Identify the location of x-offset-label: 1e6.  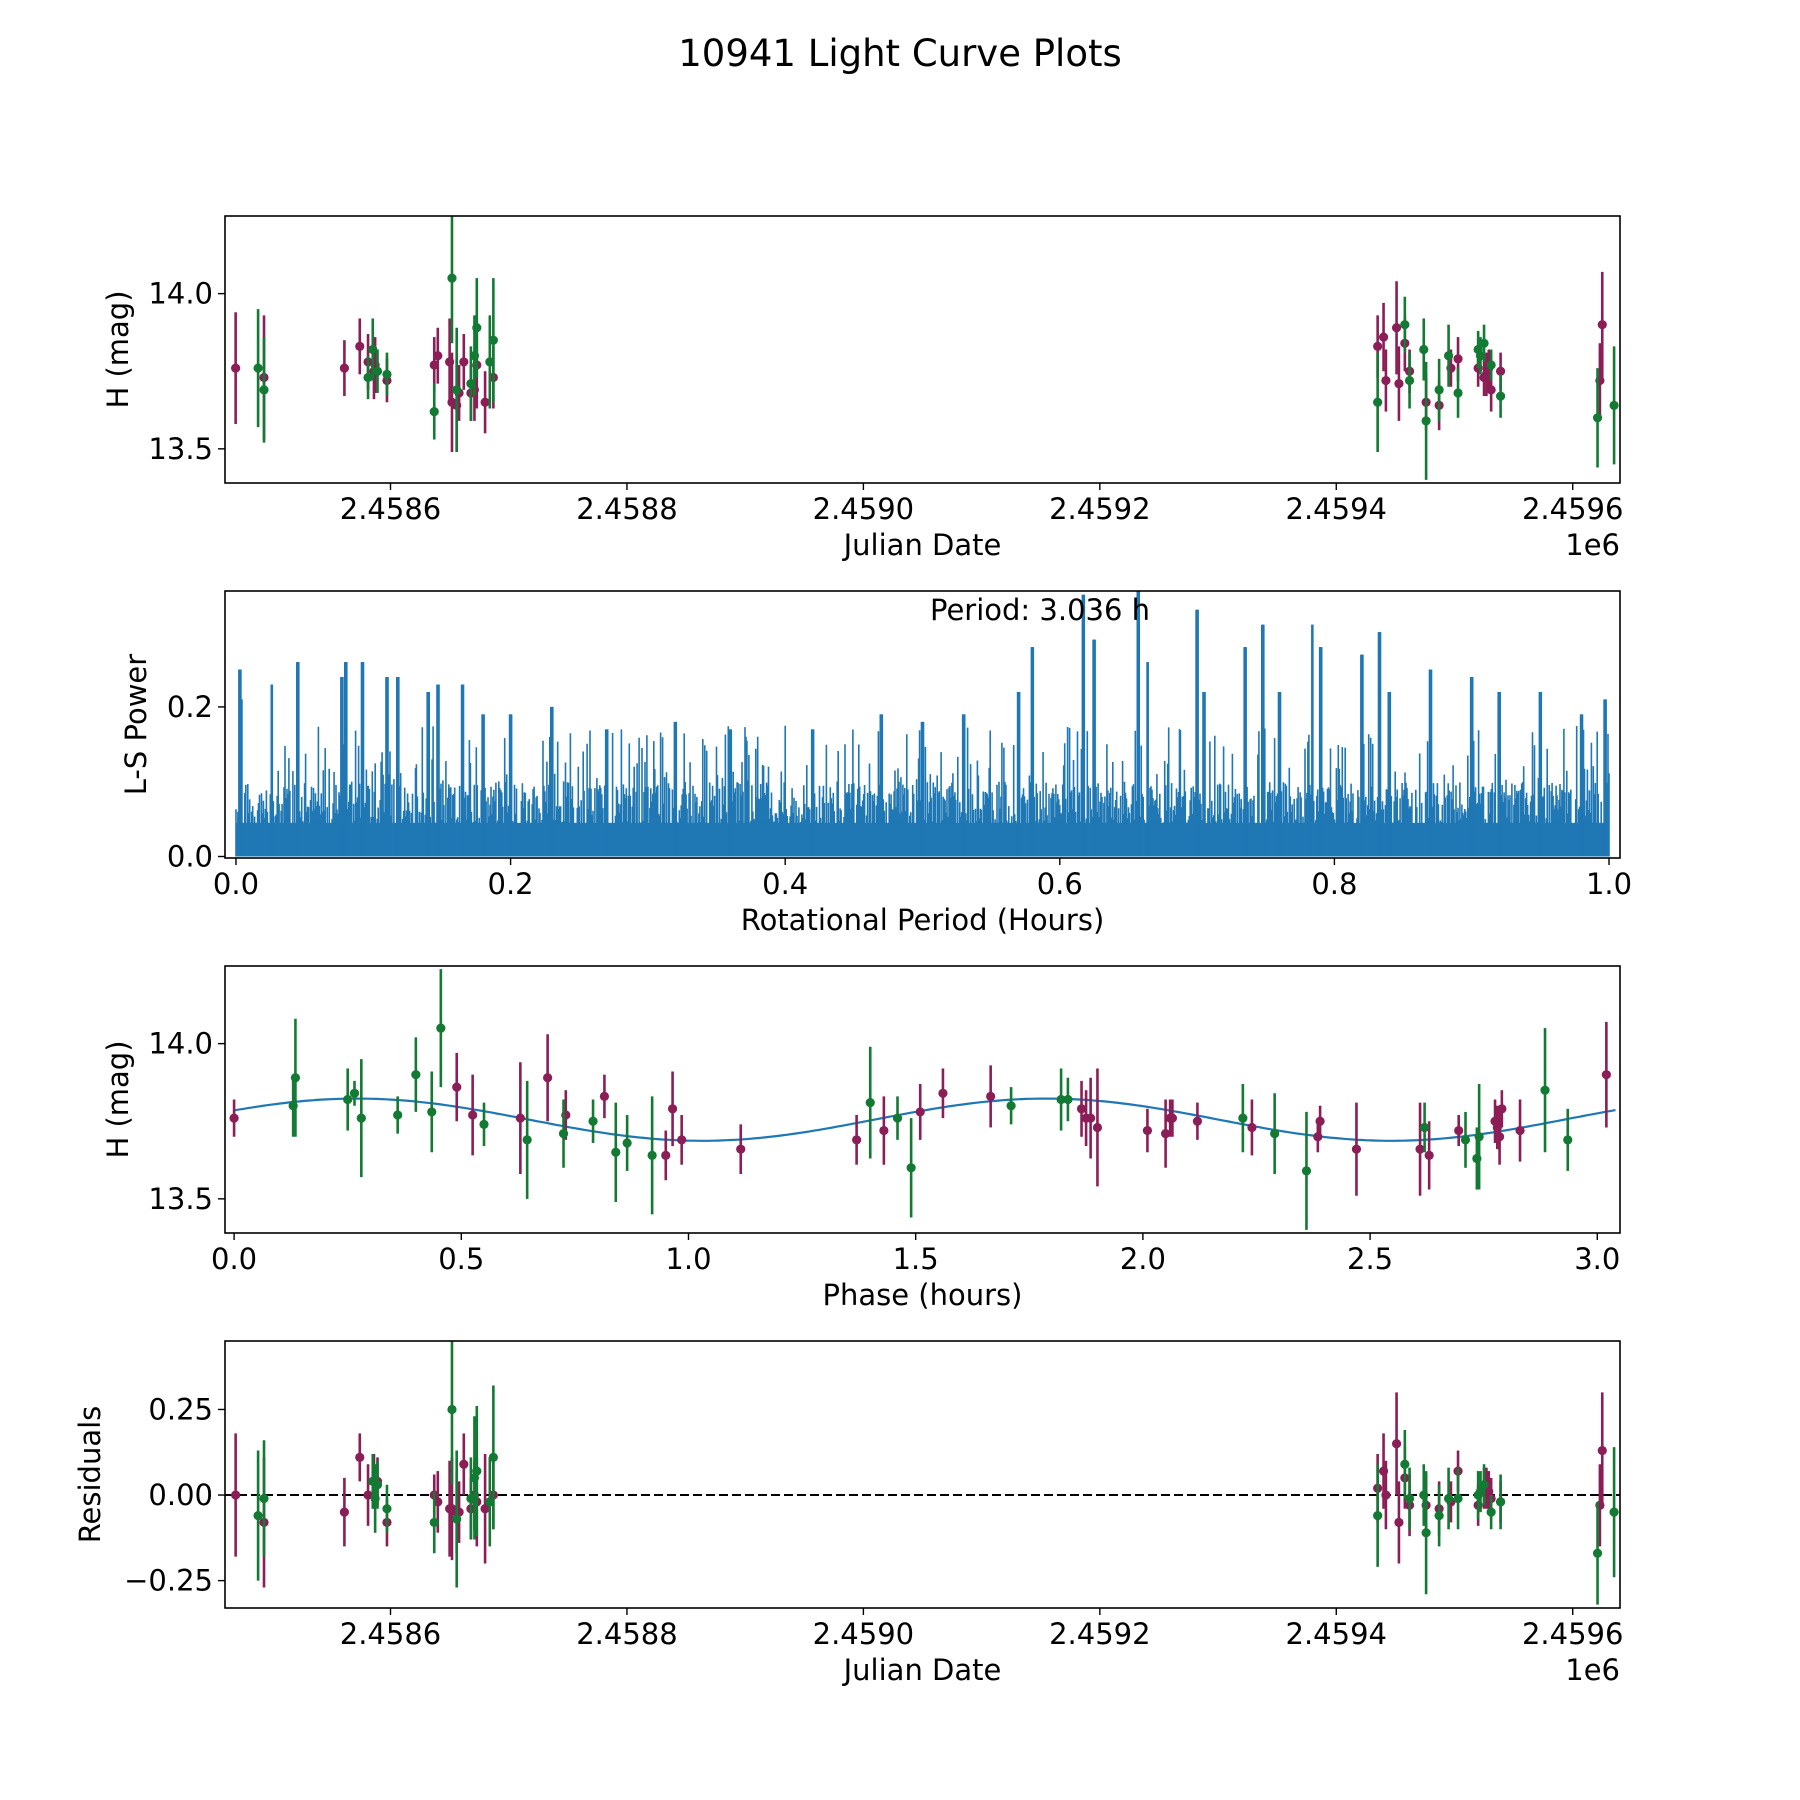
(1592, 1670).